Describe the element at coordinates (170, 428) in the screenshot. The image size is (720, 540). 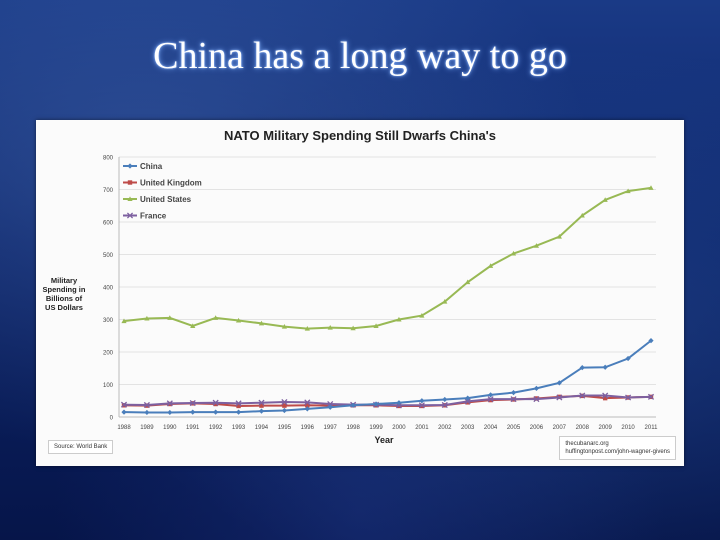
I see `x-tick-label: 1990` at that location.